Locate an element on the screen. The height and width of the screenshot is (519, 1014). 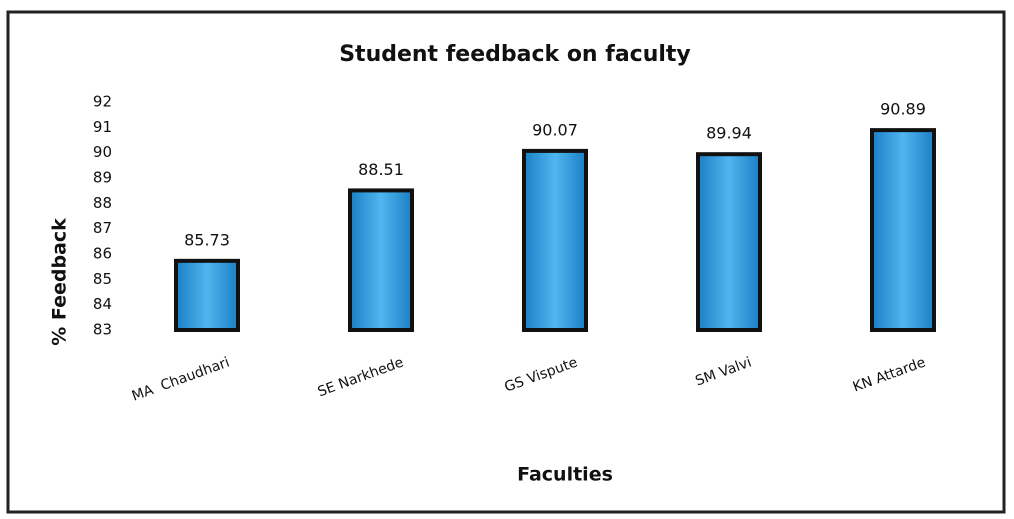
y-tick-label: 87 is located at coordinates (102, 228).